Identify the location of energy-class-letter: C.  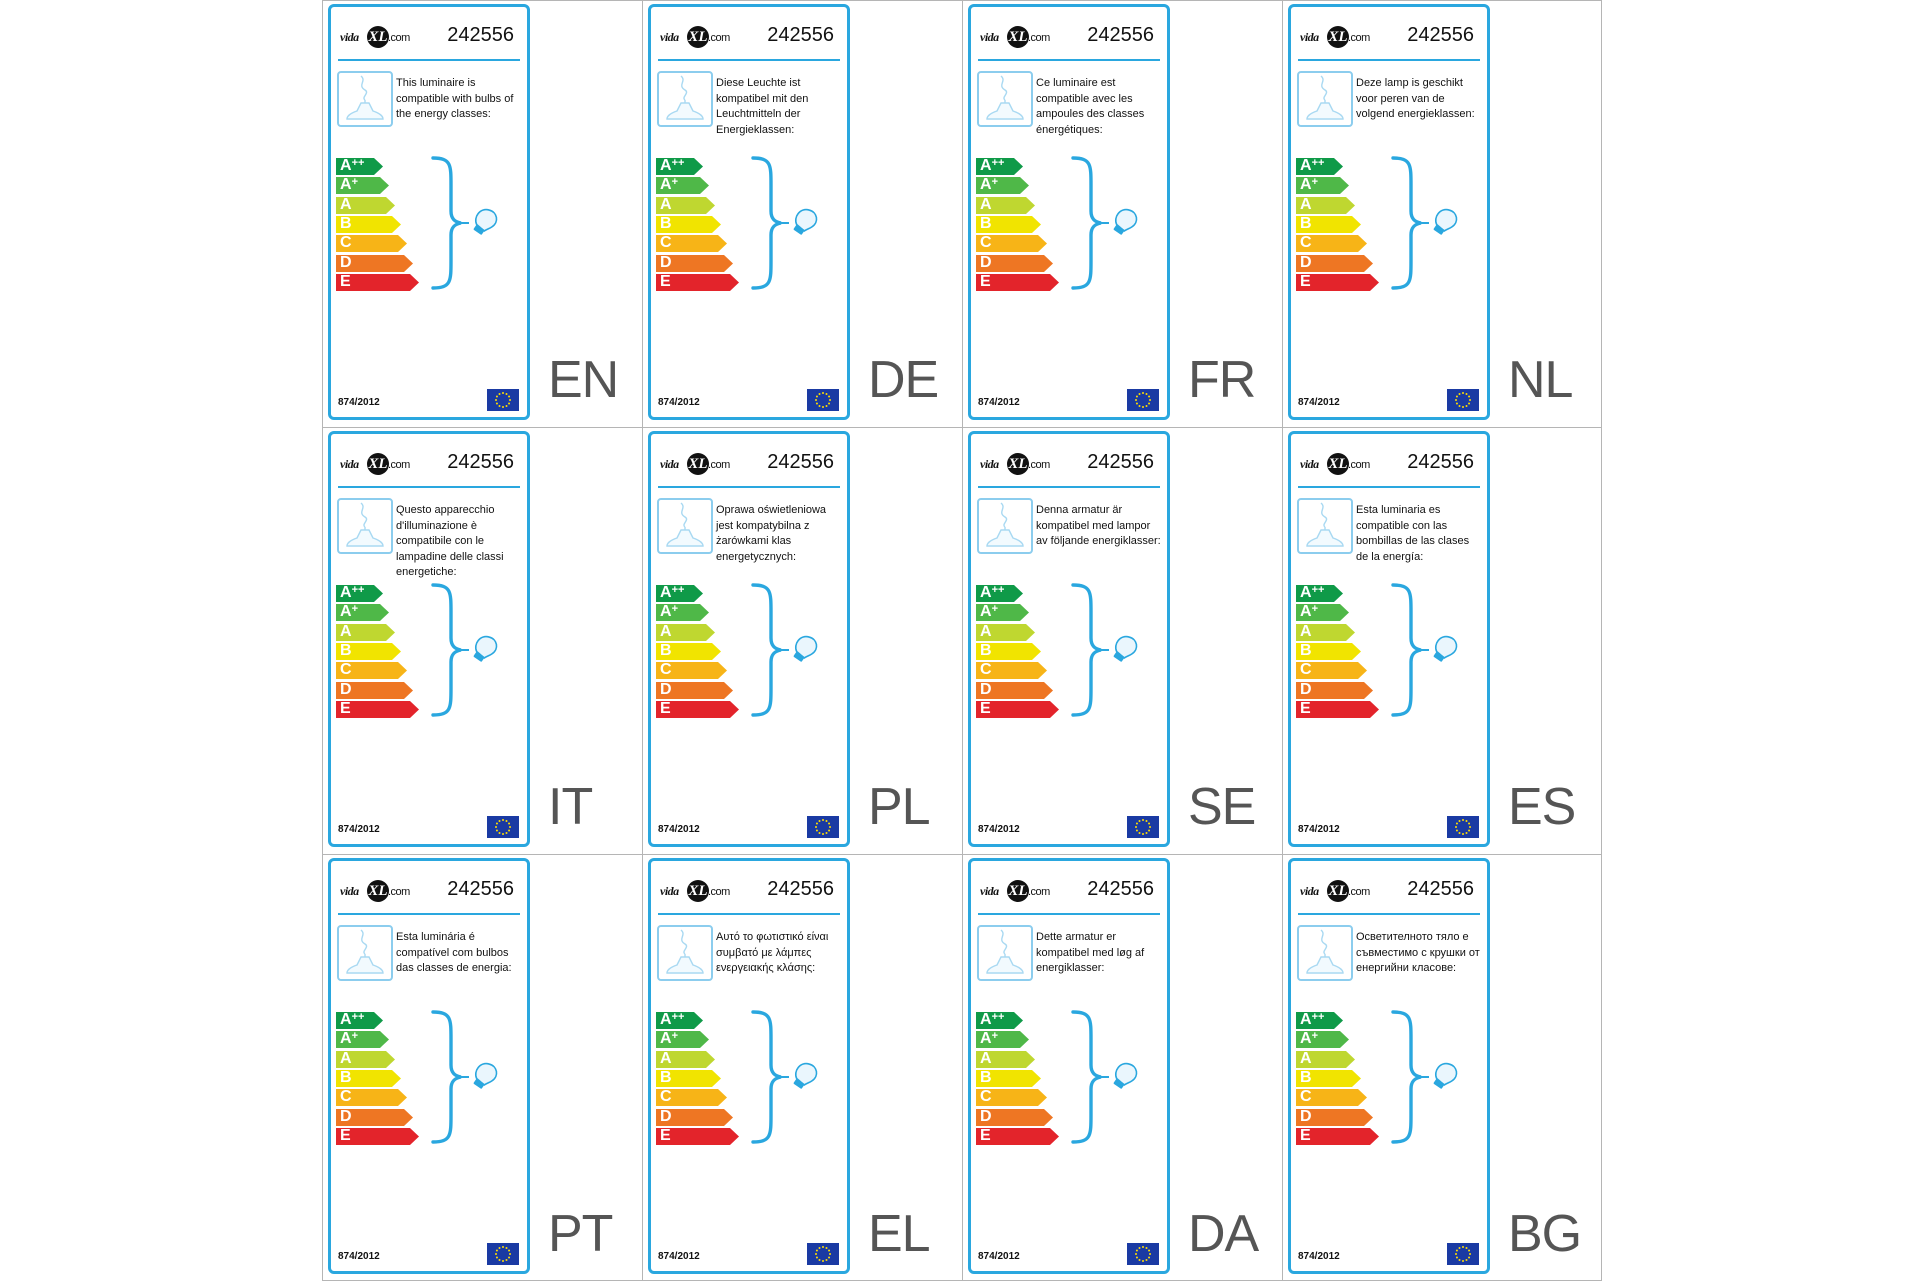
(986, 670).